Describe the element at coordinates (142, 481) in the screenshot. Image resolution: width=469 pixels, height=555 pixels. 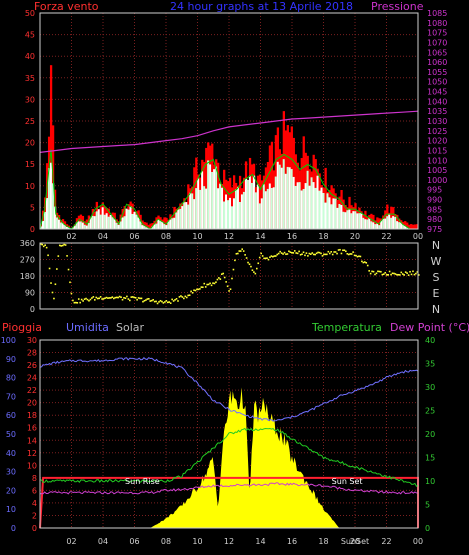
I see `sunrise-label: Sun Rise` at that location.